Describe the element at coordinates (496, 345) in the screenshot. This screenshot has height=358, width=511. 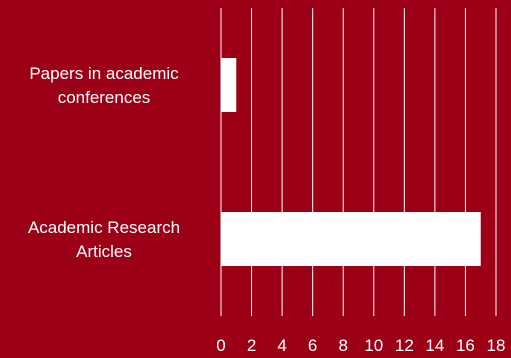
I see `x-tick-label: 18` at that location.